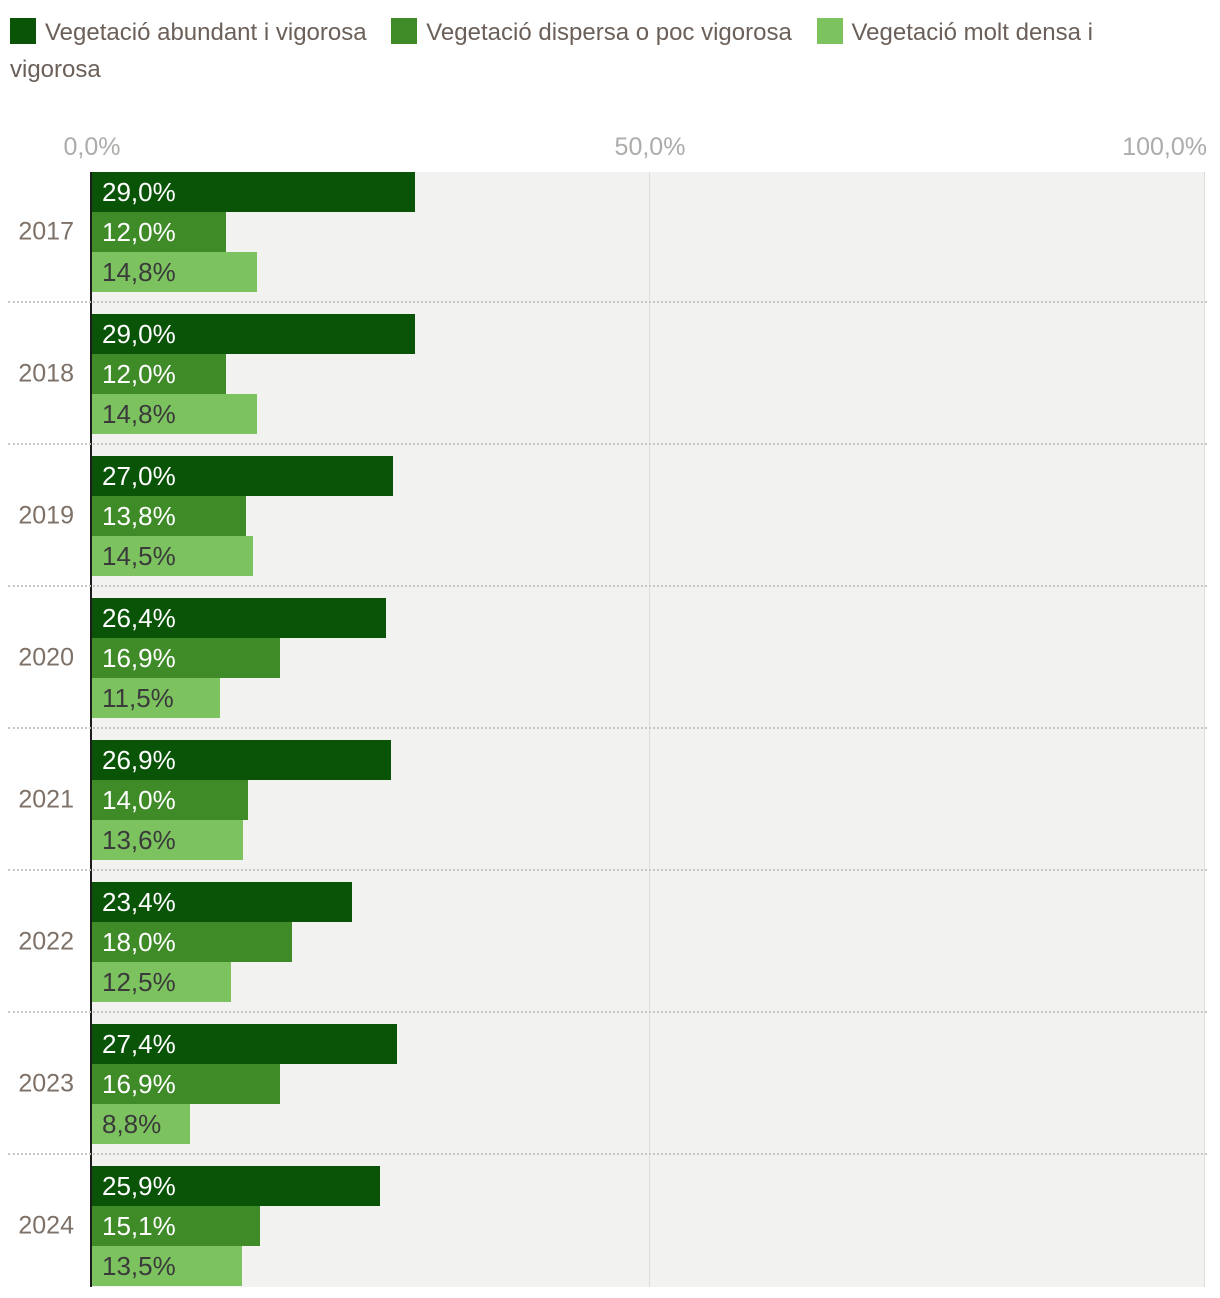 This screenshot has width=1220, height=1298. Describe the element at coordinates (139, 516) in the screenshot. I see `bar-value-label: 13,8%` at that location.